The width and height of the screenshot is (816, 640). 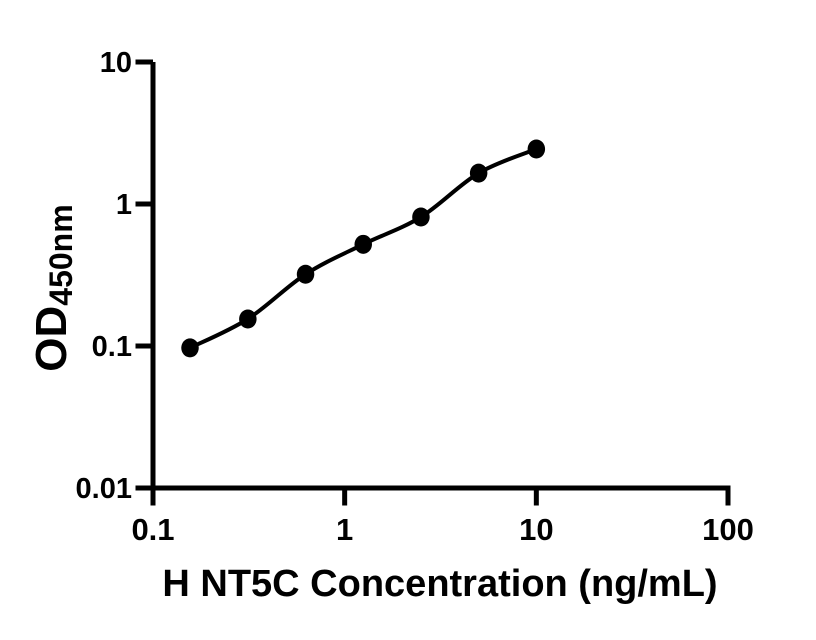 What do you see at coordinates (104, 489) in the screenshot?
I see `y-tick-label: 0.01` at bounding box center [104, 489].